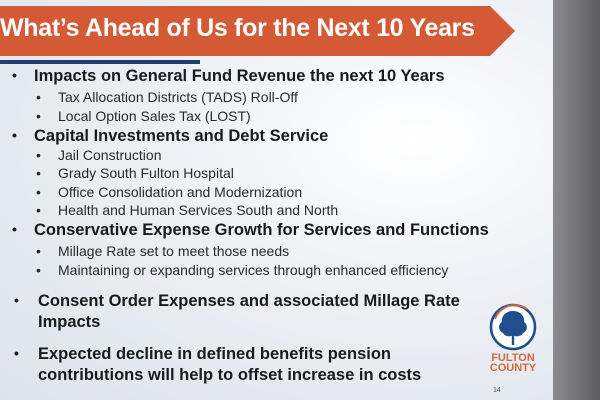 The image size is (600, 400). I want to click on sub-bullet: • Office Consolidation and Modernization, so click(169, 192).